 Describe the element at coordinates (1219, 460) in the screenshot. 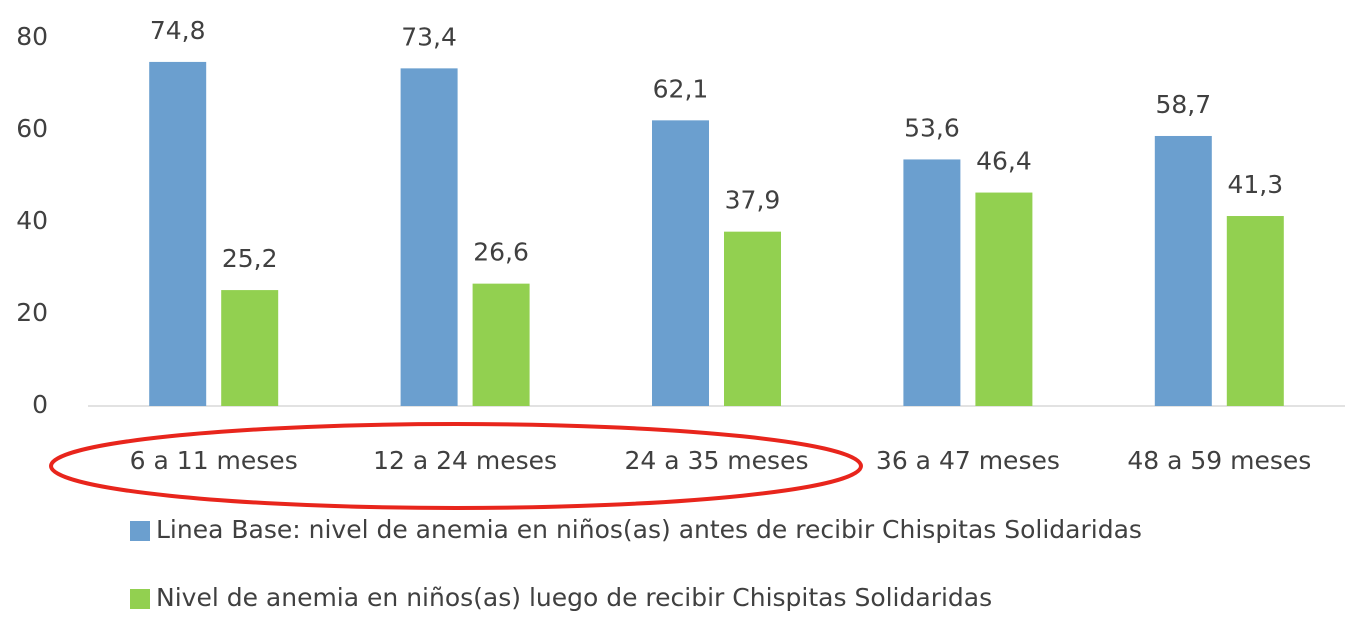

I see `x-tick-label: 48 a 59 meses` at that location.